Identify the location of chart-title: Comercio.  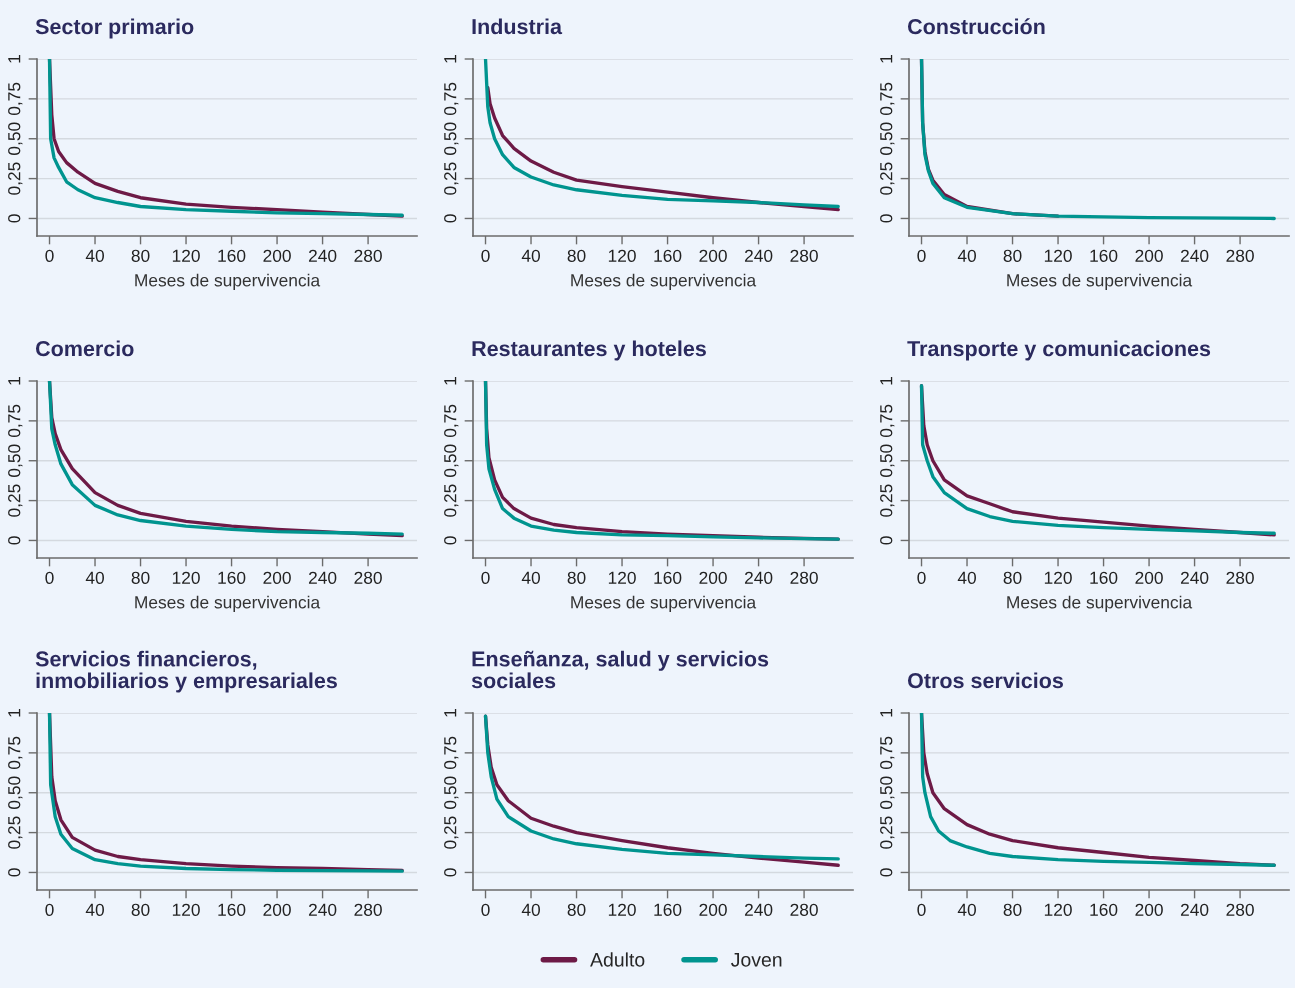
(84, 348).